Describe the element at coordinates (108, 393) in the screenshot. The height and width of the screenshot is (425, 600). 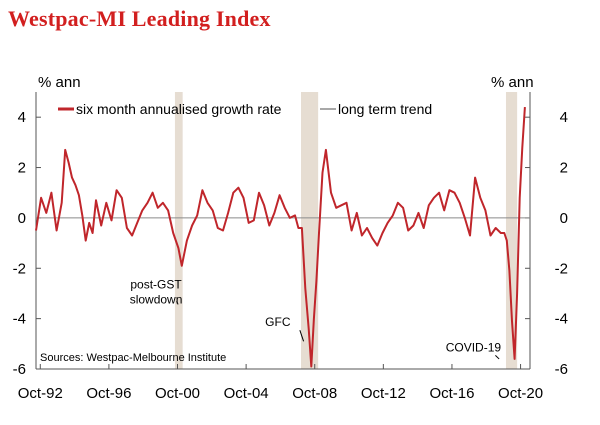
I see `x-tick-label: Oct-96` at that location.